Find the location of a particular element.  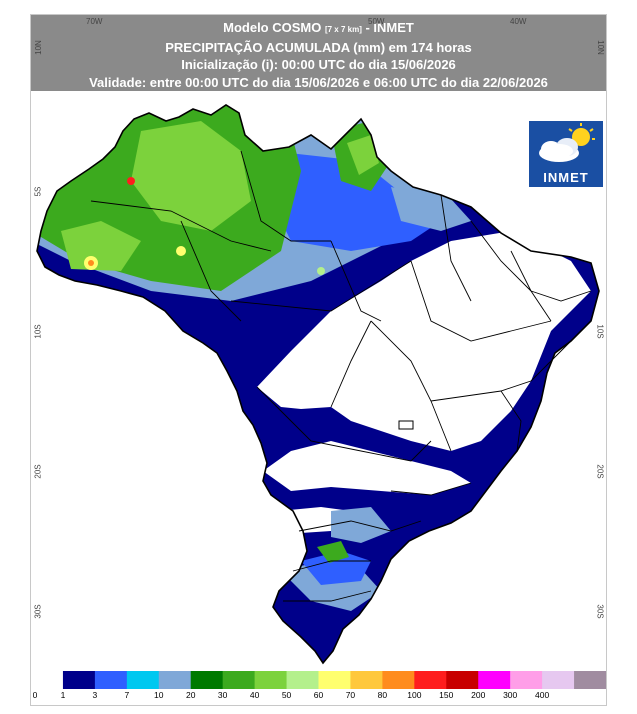

legend-label: 10 is located at coordinates (159, 695).